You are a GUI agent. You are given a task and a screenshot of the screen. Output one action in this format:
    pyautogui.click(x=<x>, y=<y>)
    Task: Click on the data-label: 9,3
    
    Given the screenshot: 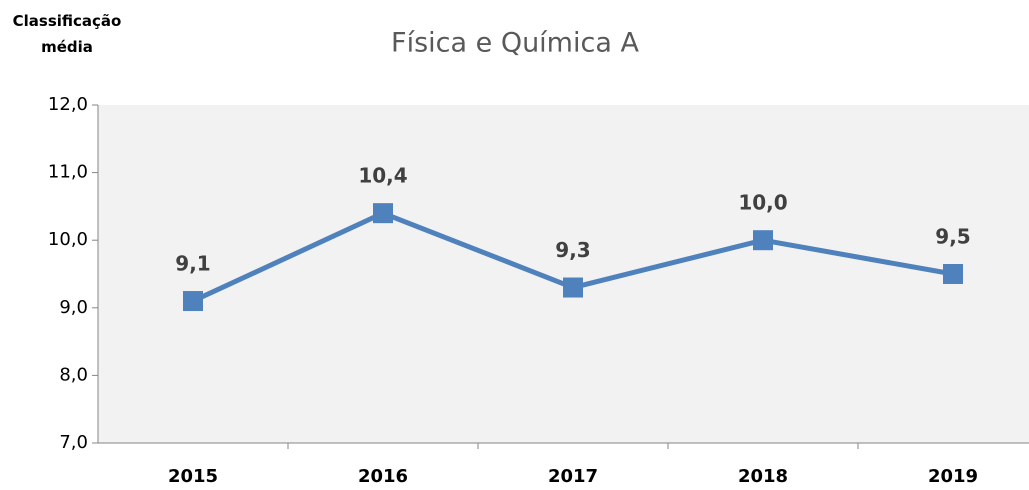 What is the action you would take?
    pyautogui.click(x=572, y=250)
    